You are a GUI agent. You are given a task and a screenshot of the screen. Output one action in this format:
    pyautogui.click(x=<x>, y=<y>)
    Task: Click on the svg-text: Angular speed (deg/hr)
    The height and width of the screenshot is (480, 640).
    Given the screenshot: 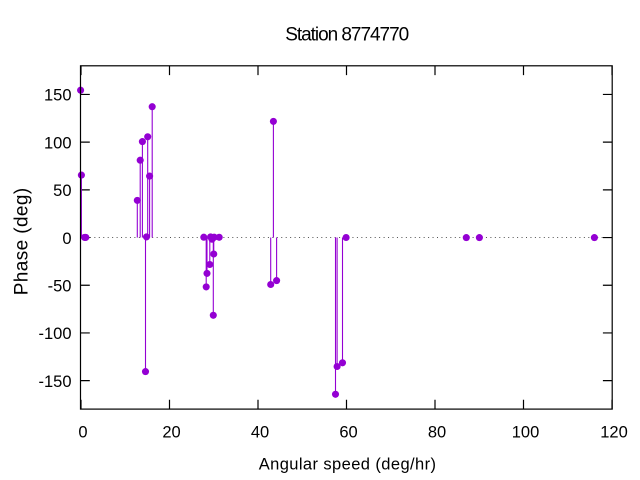 What is the action you would take?
    pyautogui.click(x=347, y=464)
    